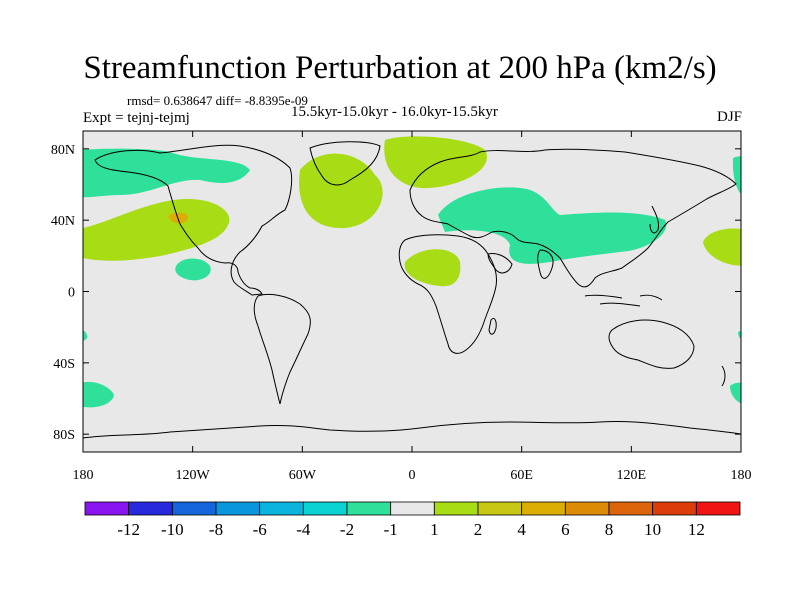 This screenshot has height=600, width=800. What do you see at coordinates (729, 117) in the screenshot?
I see `season-label: DJF` at bounding box center [729, 117].